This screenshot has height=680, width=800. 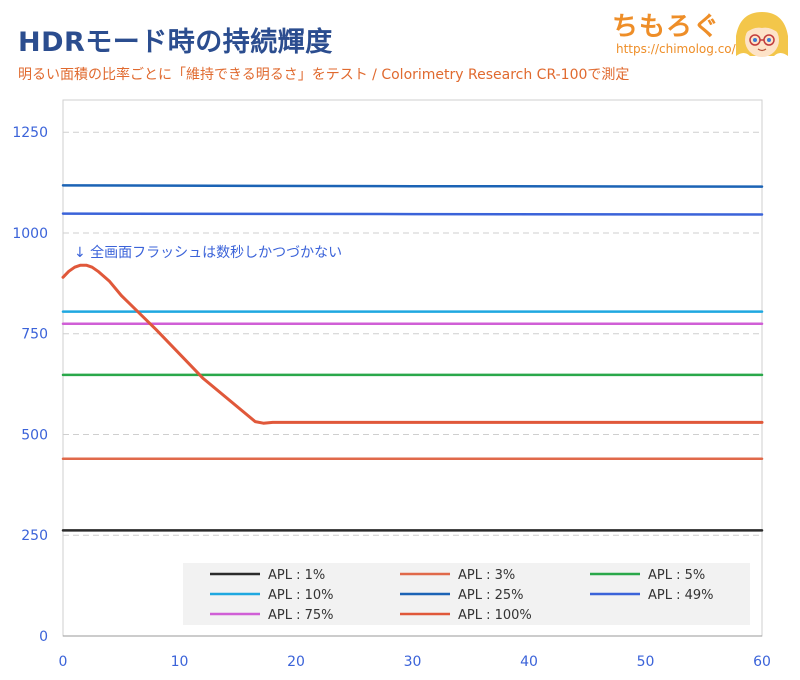 I want to click on y-tick-label: 0, so click(x=43, y=637).